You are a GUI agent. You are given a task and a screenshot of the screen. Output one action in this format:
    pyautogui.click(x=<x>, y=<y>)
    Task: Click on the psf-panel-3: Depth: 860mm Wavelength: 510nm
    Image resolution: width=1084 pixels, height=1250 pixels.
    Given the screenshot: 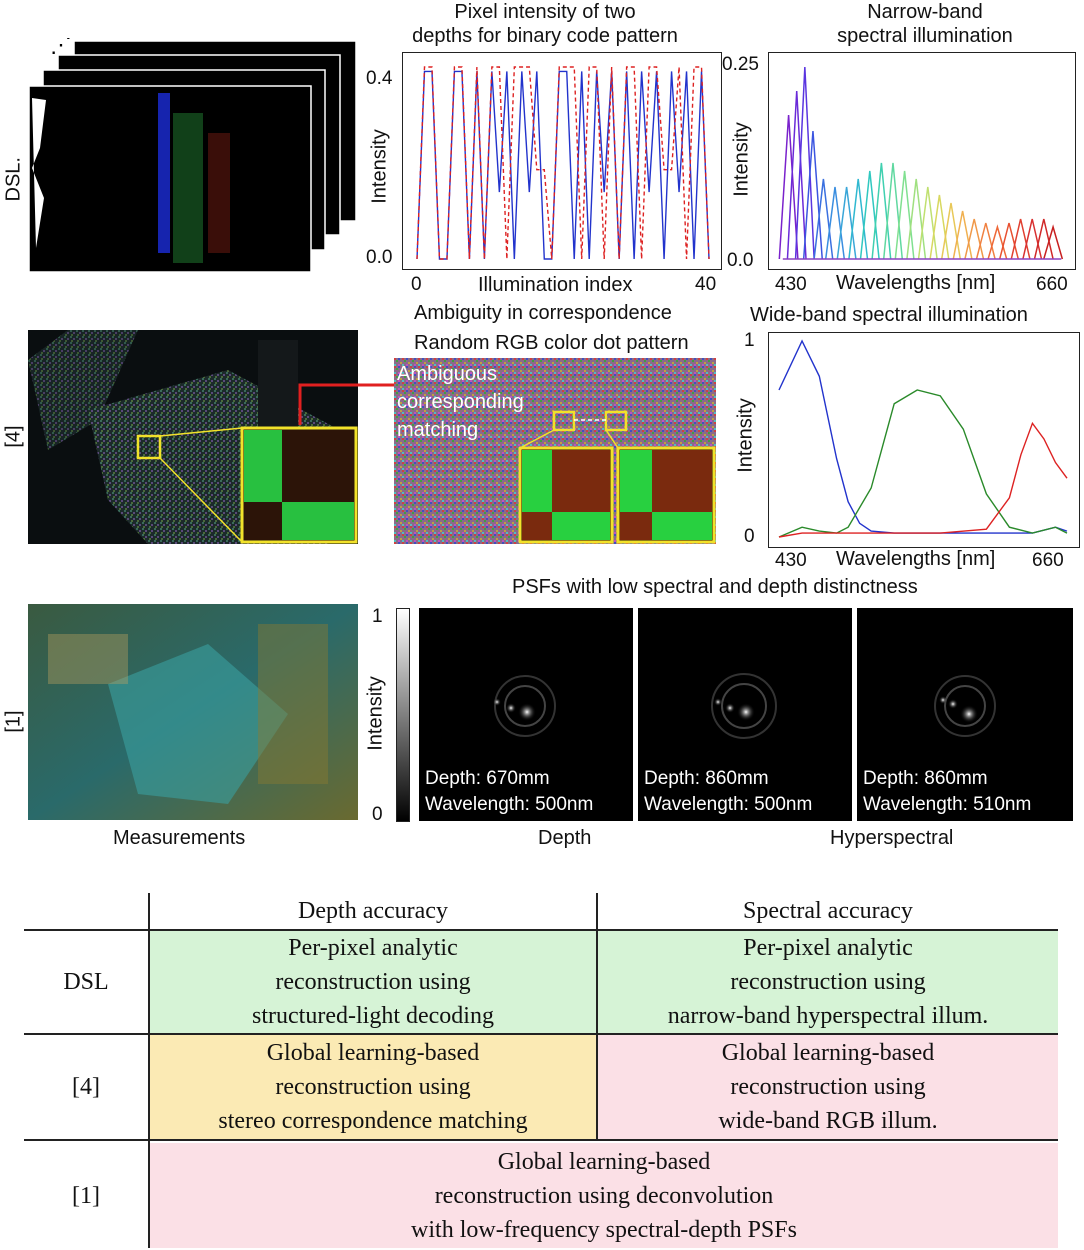 What is the action you would take?
    pyautogui.click(x=965, y=714)
    